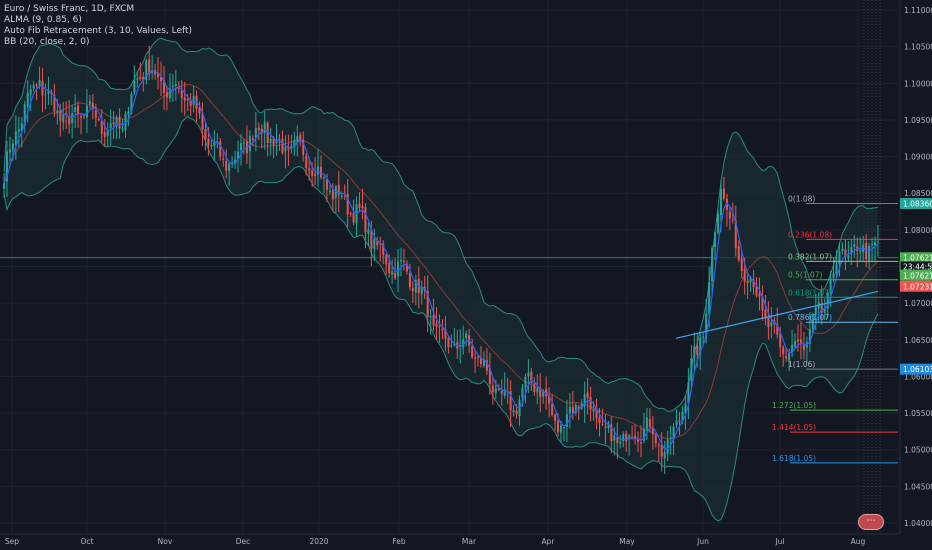 This screenshot has width=932, height=550. Describe the element at coordinates (777, 314) in the screenshot. I see `trend-line` at that location.